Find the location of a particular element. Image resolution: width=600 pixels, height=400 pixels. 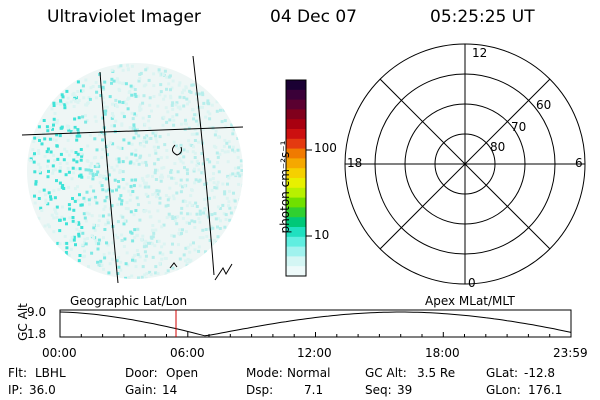

x-tick-1200: 12:00 is located at coordinates (314, 353).